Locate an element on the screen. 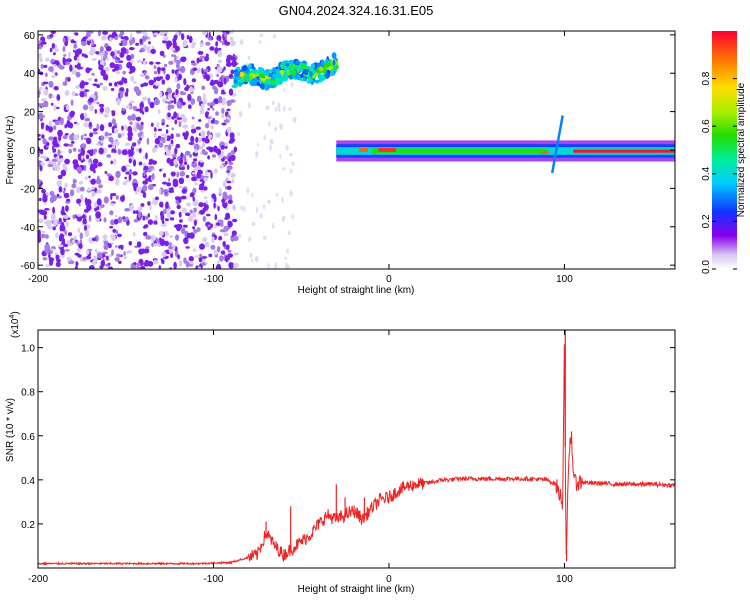  colorbar-axis: 0.0 0.2 0.4 0.6 0.8 is located at coordinates (719, 172).